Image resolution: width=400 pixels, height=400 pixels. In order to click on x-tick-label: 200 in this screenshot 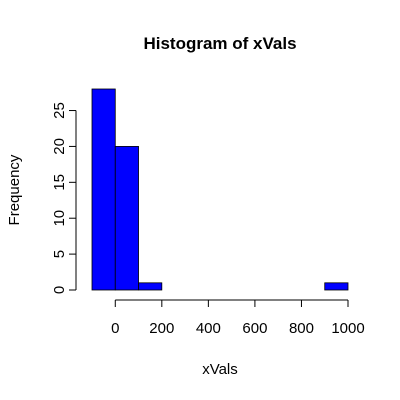, I will do `click(161, 328)`.